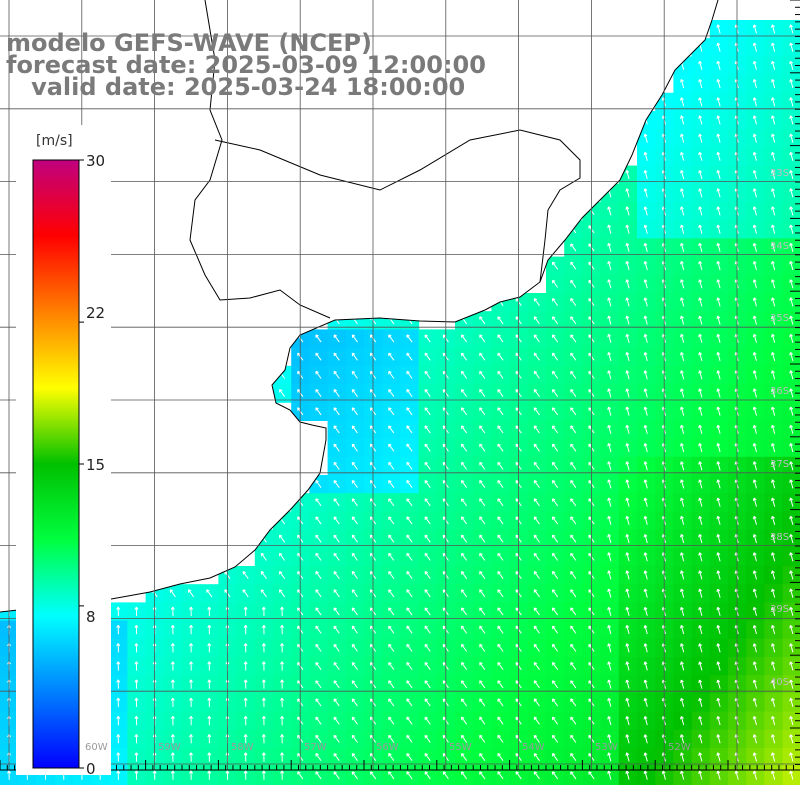  Describe the element at coordinates (780, 173) in the screenshot. I see `lat-label: 33S` at that location.